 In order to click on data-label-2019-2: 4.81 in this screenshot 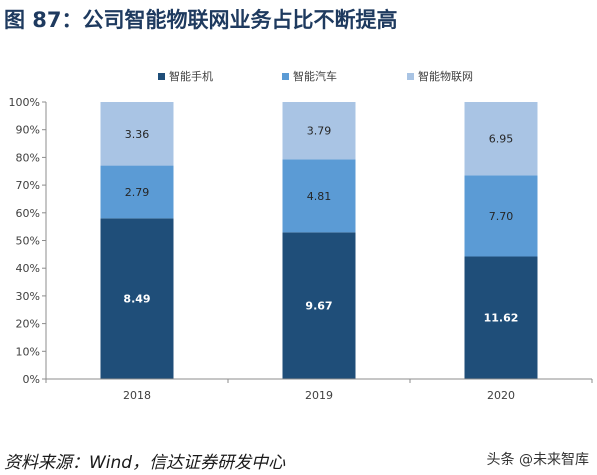, I will do `click(319, 196)`.